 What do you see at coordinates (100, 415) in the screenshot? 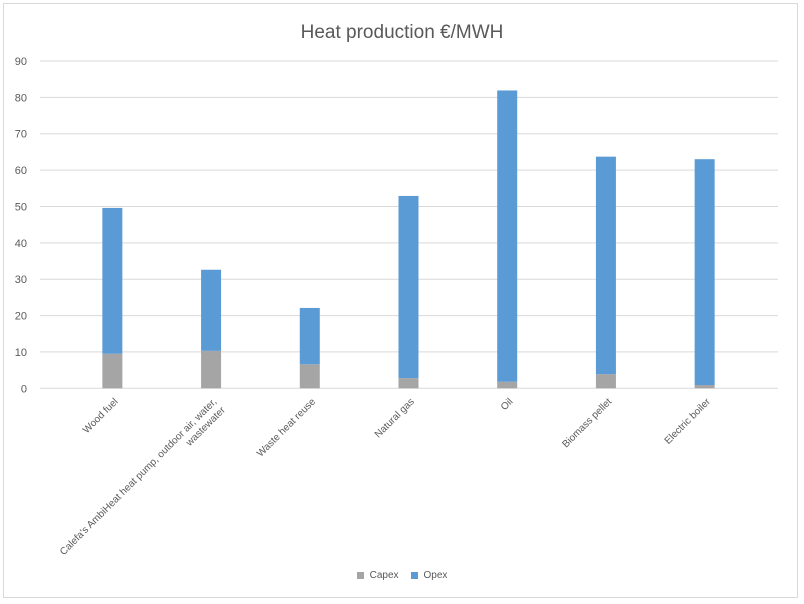
I see `x-category-label: Wood fuel` at bounding box center [100, 415].